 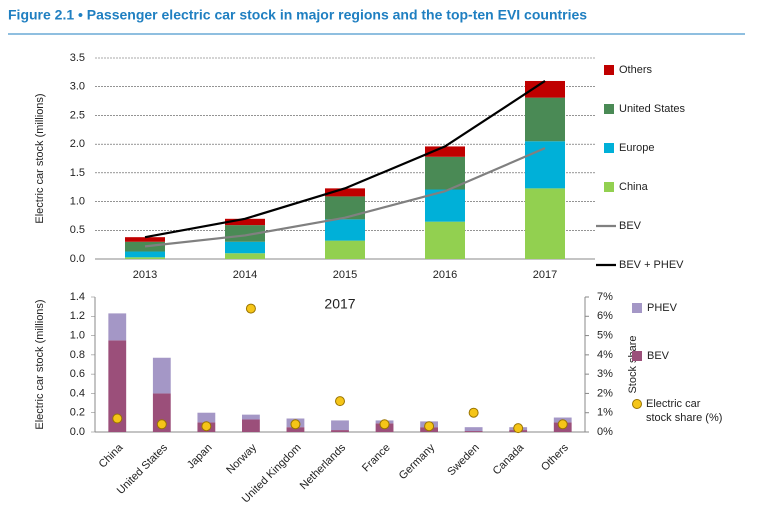 What do you see at coordinates (323, 466) in the screenshot?
I see `x-tick-label: Netherlands` at bounding box center [323, 466].